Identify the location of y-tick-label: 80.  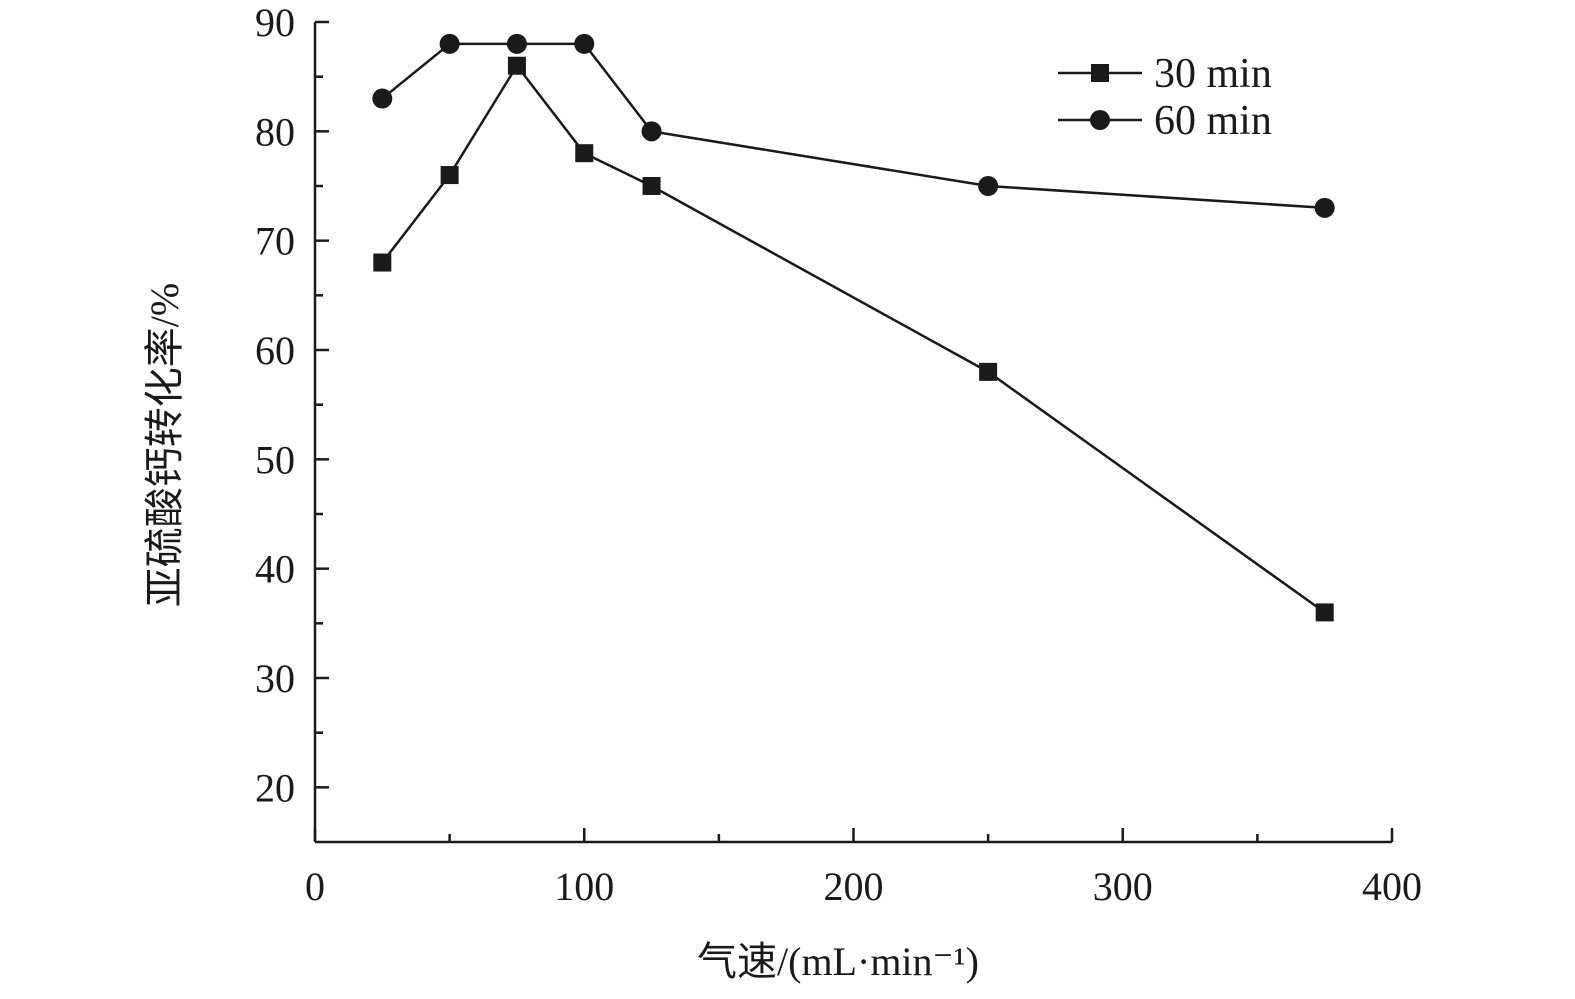
(275, 131).